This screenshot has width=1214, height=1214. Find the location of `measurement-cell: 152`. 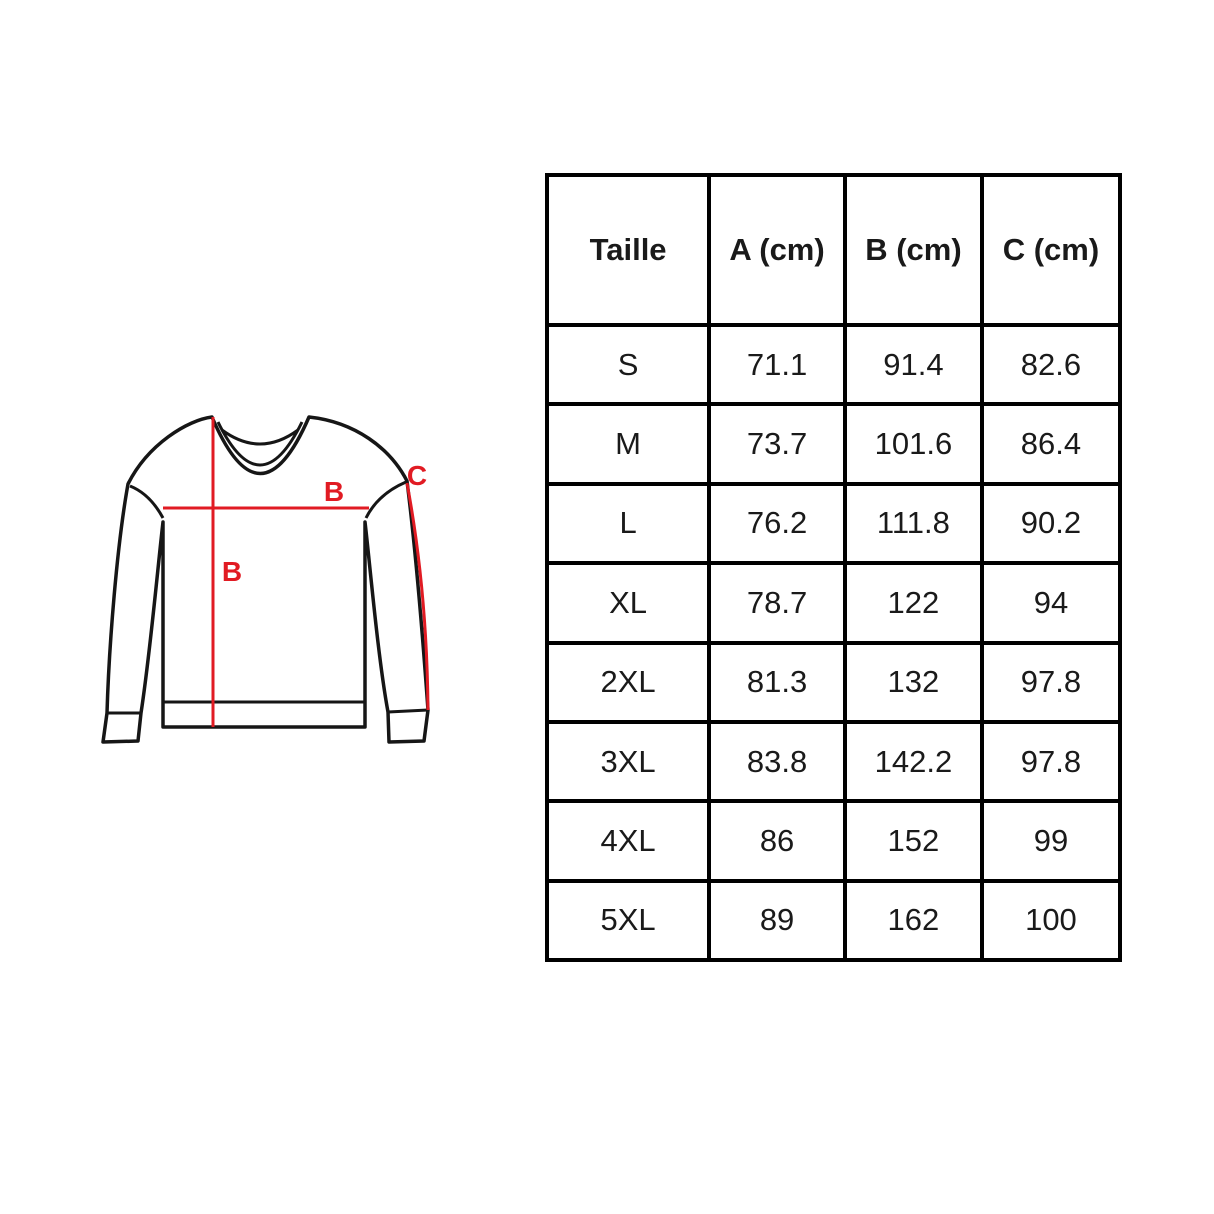

measurement-cell: 152 is located at coordinates (913, 841).